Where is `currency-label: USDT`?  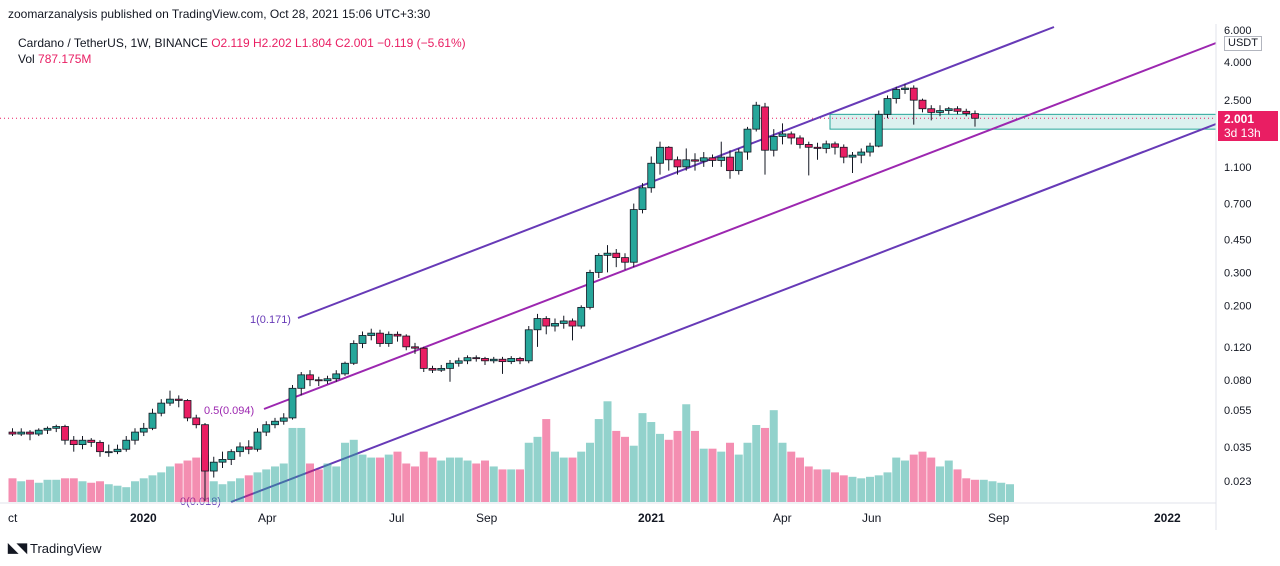 currency-label: USDT is located at coordinates (1243, 43).